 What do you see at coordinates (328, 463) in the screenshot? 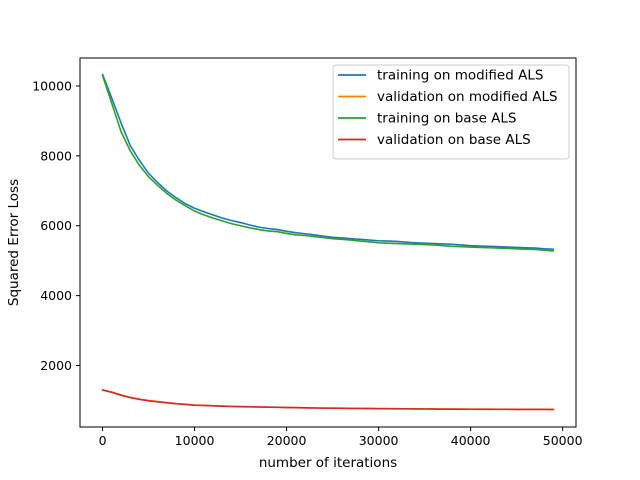
I see `x-axis-title: number of iterations` at bounding box center [328, 463].